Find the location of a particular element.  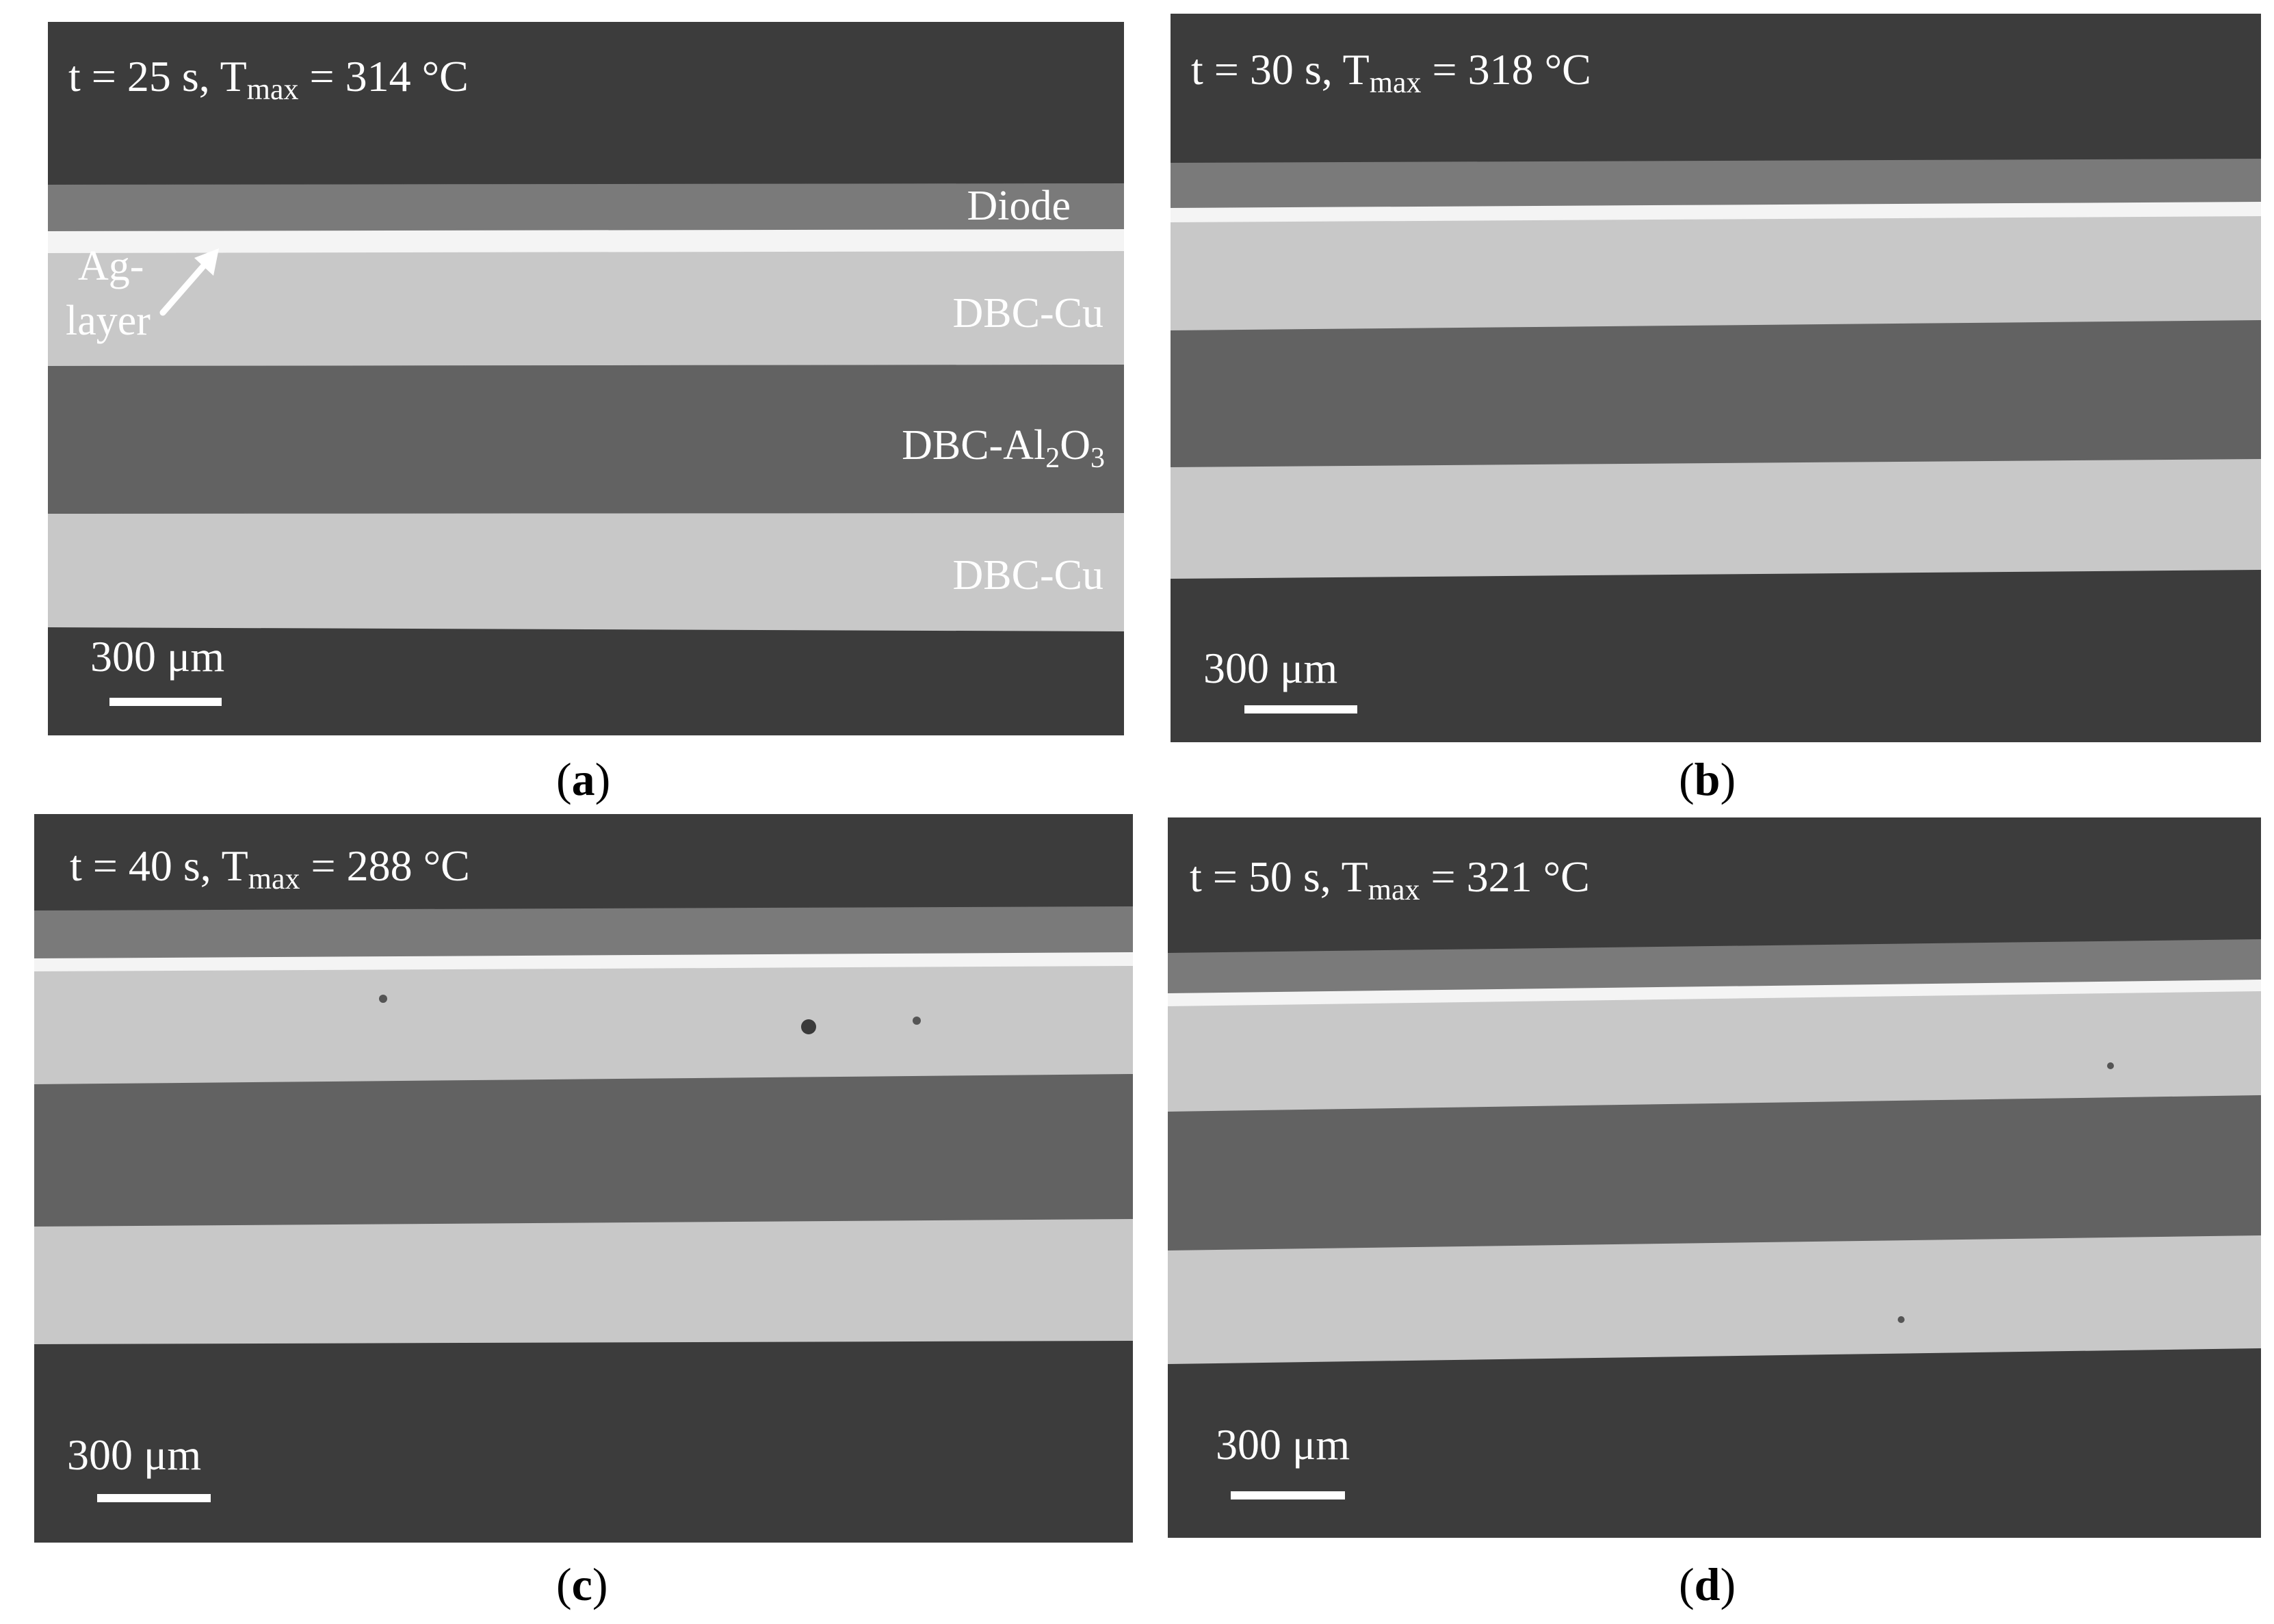

panel-caption-a: (a) is located at coordinates (583, 779).